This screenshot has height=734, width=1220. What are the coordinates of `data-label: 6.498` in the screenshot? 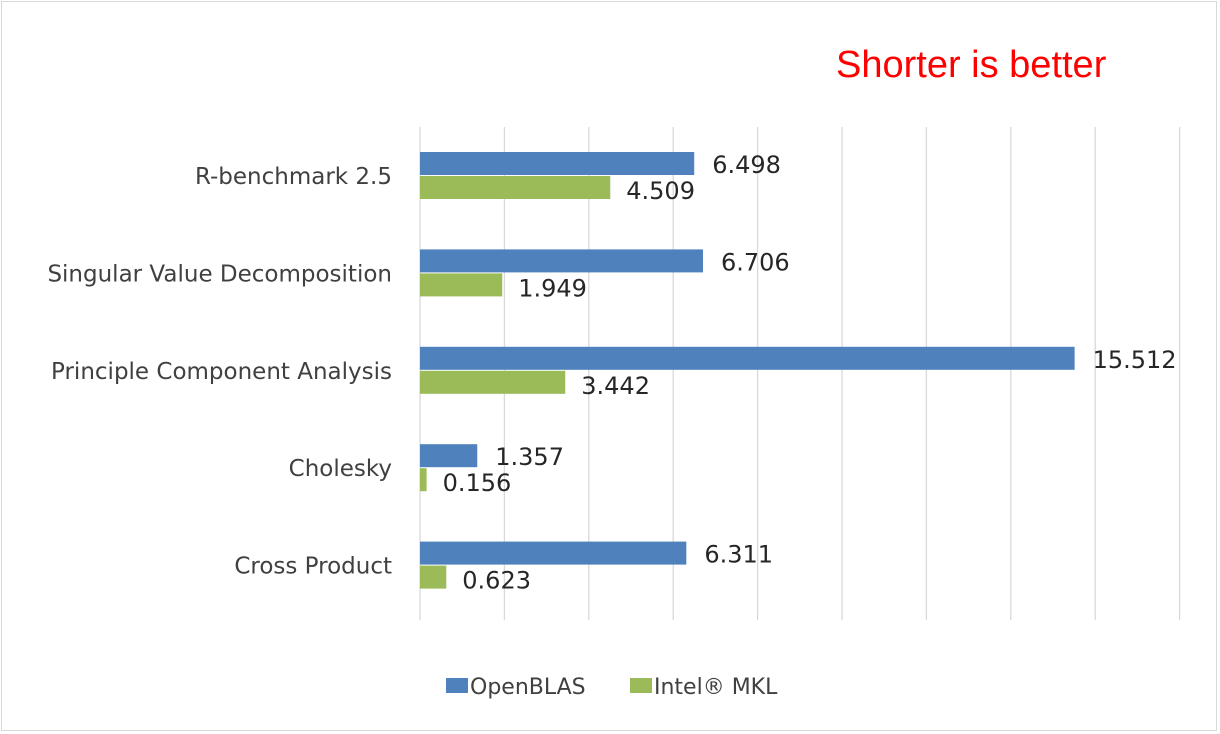 It's located at (746, 165).